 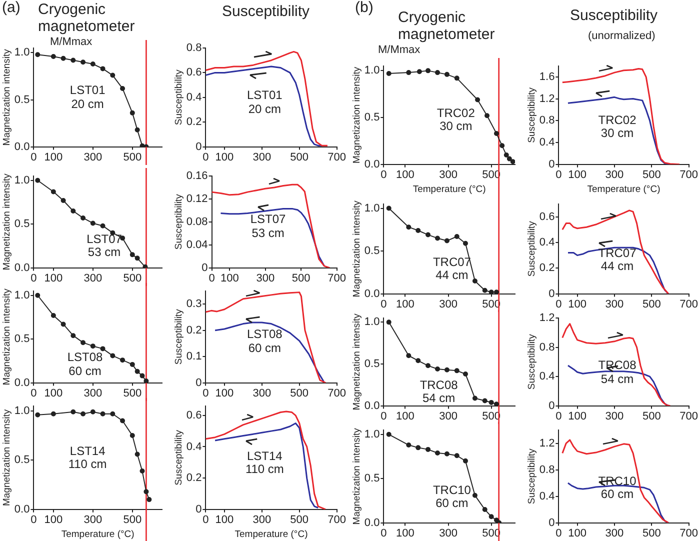 What do you see at coordinates (71, 42) in the screenshot?
I see `annotation: M/Mmax` at bounding box center [71, 42].